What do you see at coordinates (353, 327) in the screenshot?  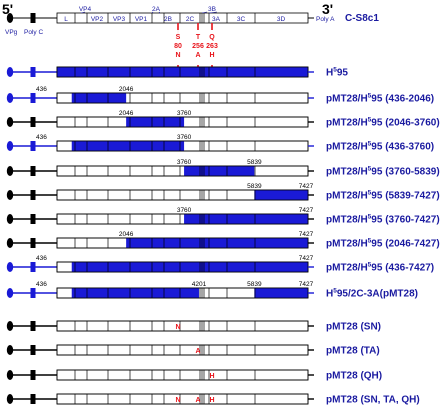 I see `construct-label: pMT28 (SN)` at bounding box center [353, 327].